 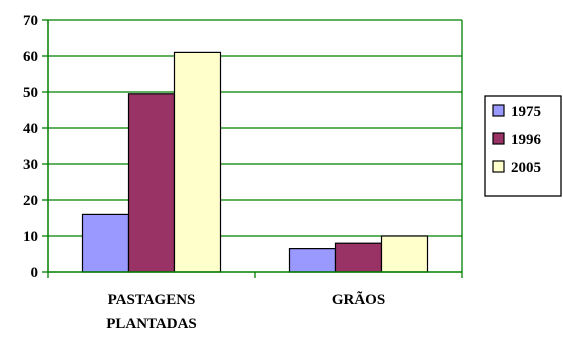 I want to click on category-label-line: GRÃOS, so click(x=358, y=299).